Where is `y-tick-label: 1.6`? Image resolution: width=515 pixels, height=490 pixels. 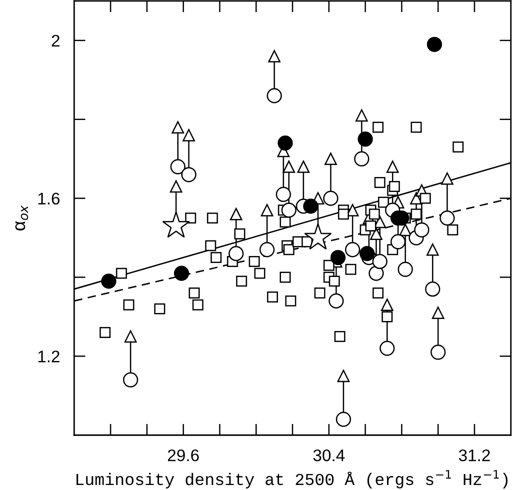
y-tick-label: 1.6 is located at coordinates (49, 198).